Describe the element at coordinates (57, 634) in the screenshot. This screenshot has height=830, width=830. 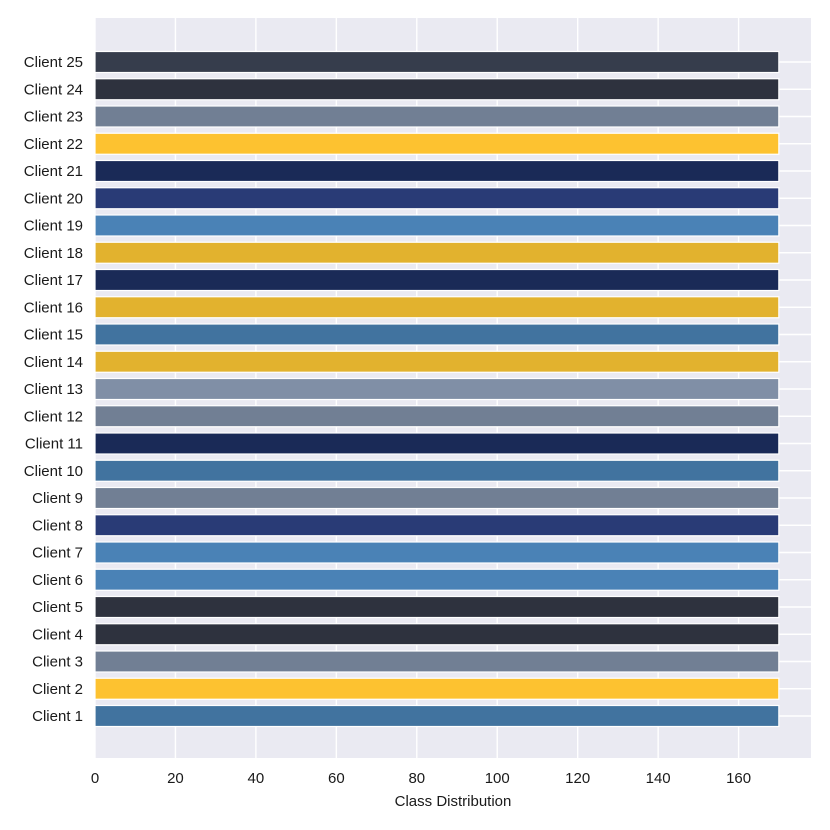
I see `y-tick-label: Client 4` at that location.